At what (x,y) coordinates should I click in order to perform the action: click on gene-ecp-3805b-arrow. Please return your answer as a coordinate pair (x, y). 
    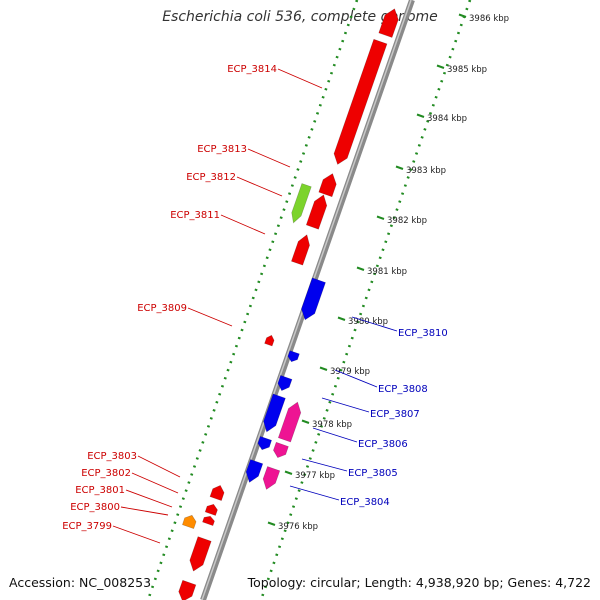
    Looking at the image, I should click on (281, 449).